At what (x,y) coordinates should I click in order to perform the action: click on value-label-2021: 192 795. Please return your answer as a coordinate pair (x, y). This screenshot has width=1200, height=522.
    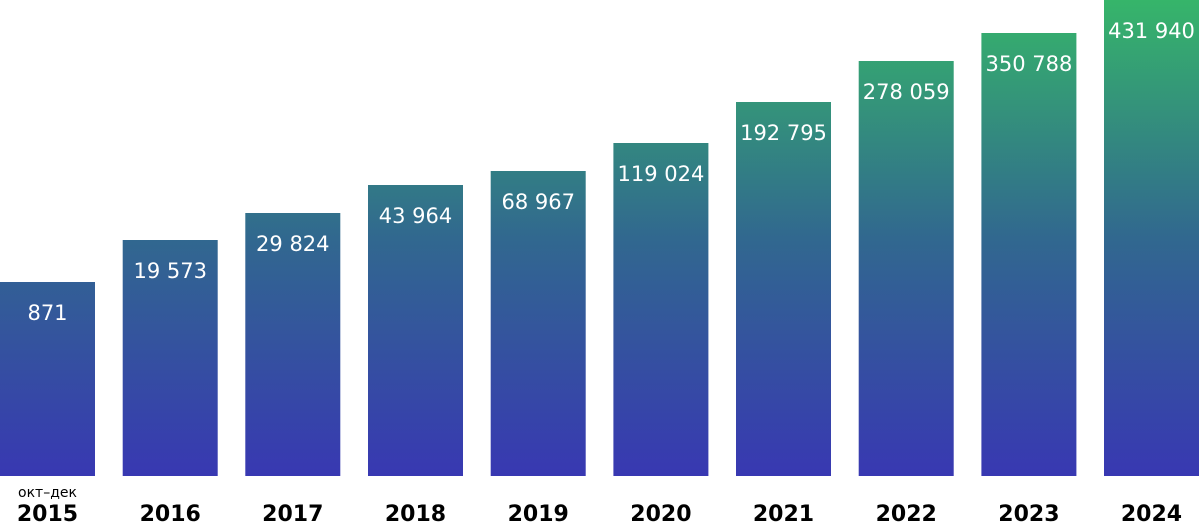
    Looking at the image, I should click on (783, 133).